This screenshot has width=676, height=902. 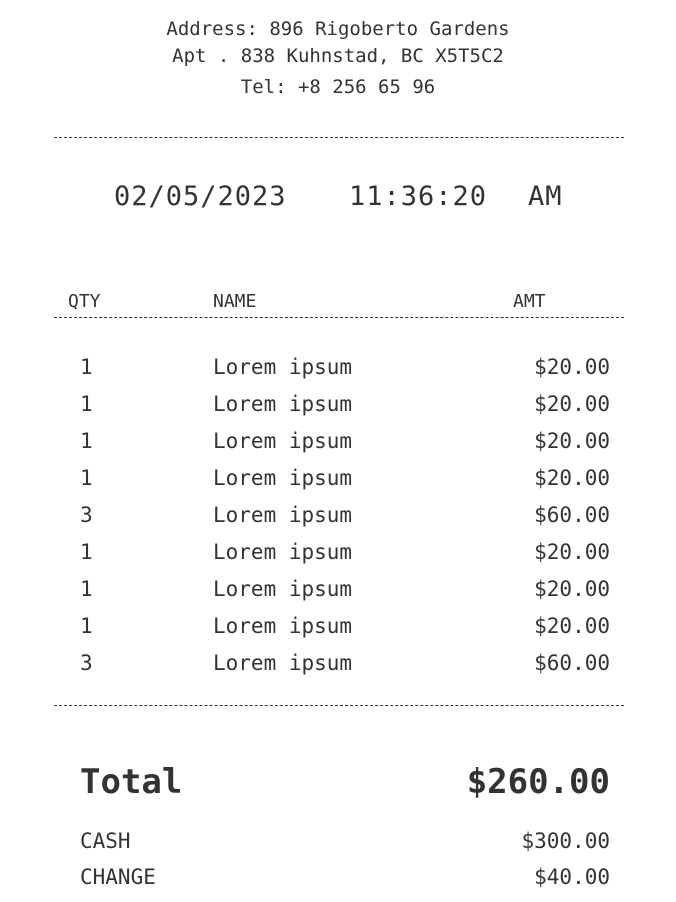 What do you see at coordinates (118, 877) in the screenshot?
I see `change-label: CHANGE` at bounding box center [118, 877].